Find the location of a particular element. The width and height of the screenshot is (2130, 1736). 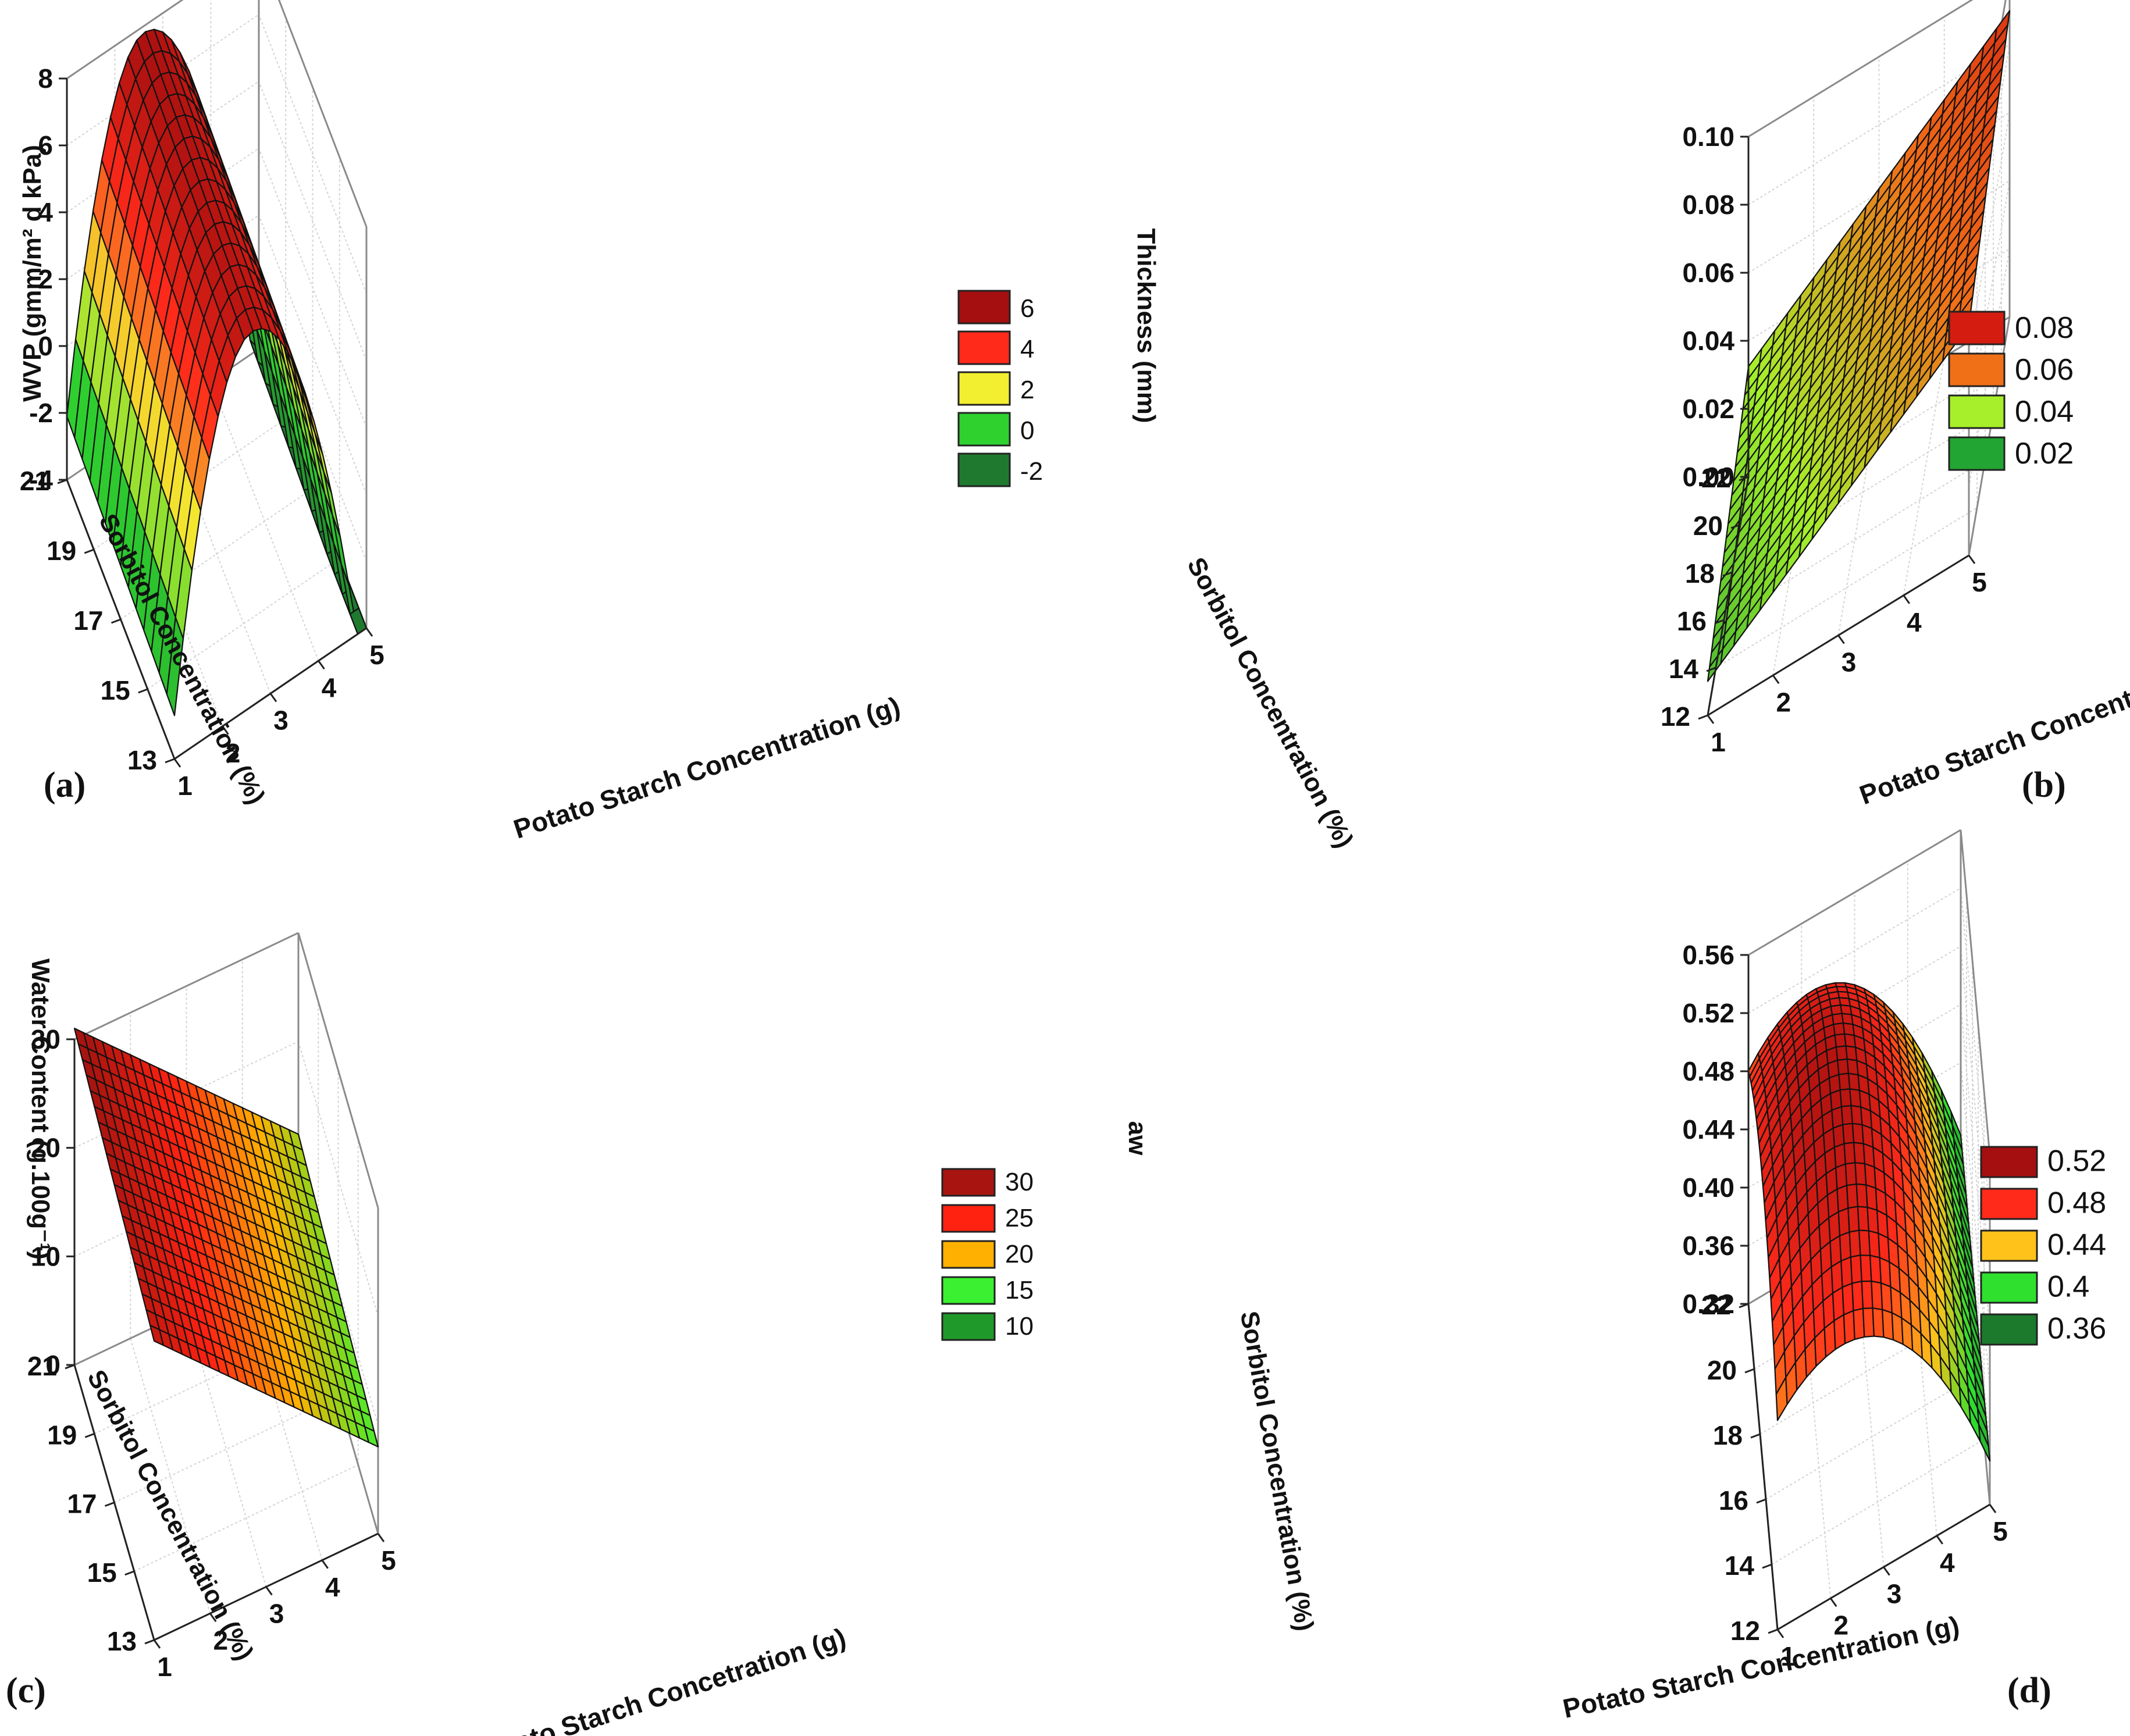

chart-b-z-axis: 0.00 0.02 0.04 0.06 0.08 0.10 Thickness (mm) is located at coordinates (1441, 307).